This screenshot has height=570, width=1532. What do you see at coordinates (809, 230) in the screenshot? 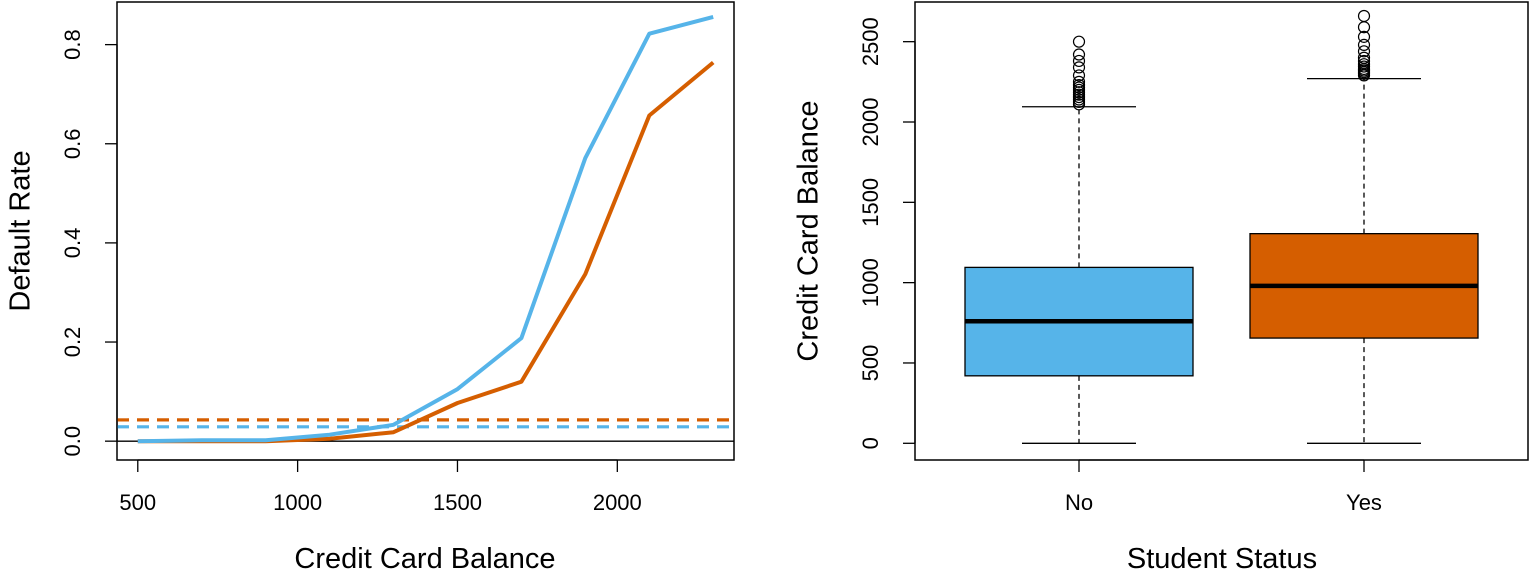
I see `right-y-axis-title: Credit Card Balance` at bounding box center [809, 230].